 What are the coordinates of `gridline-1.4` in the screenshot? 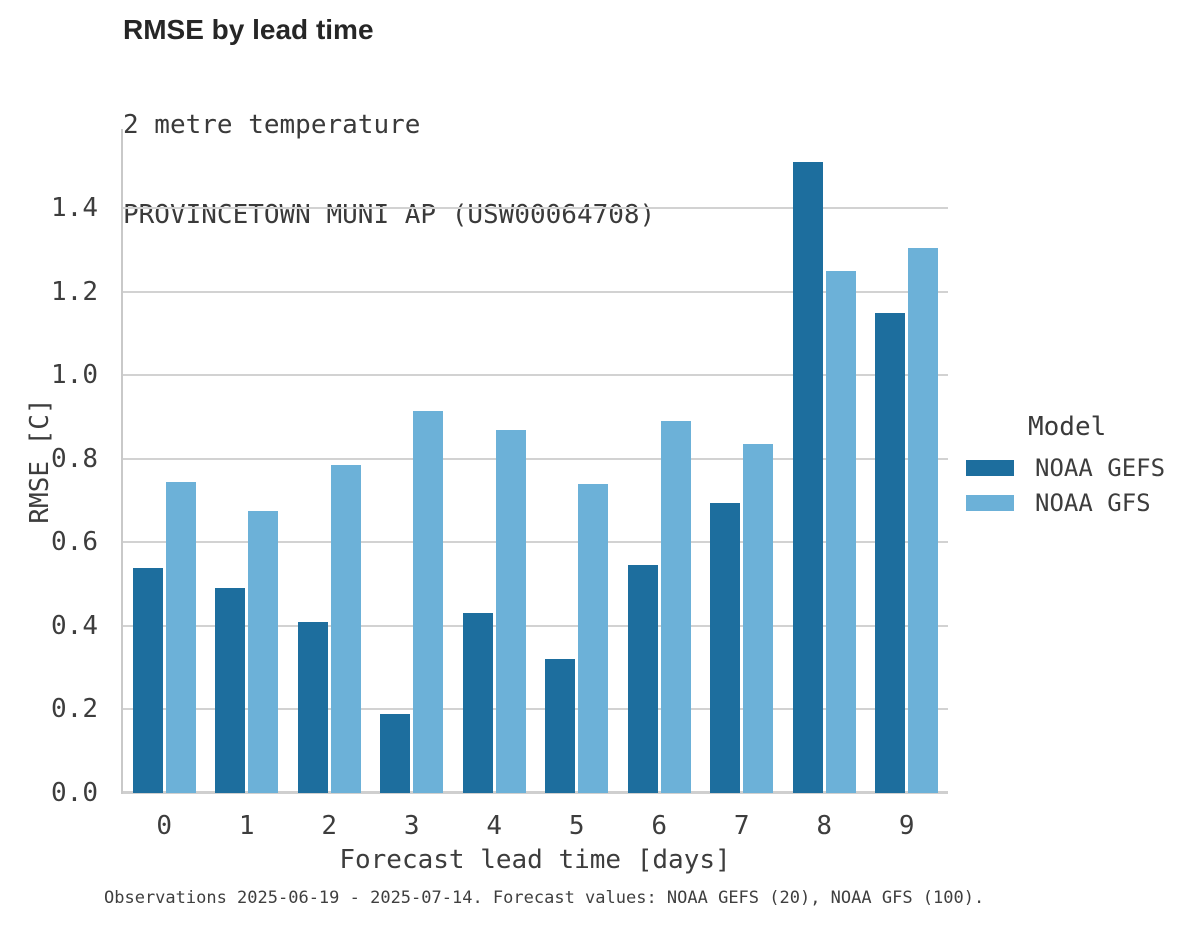 It's located at (535, 208).